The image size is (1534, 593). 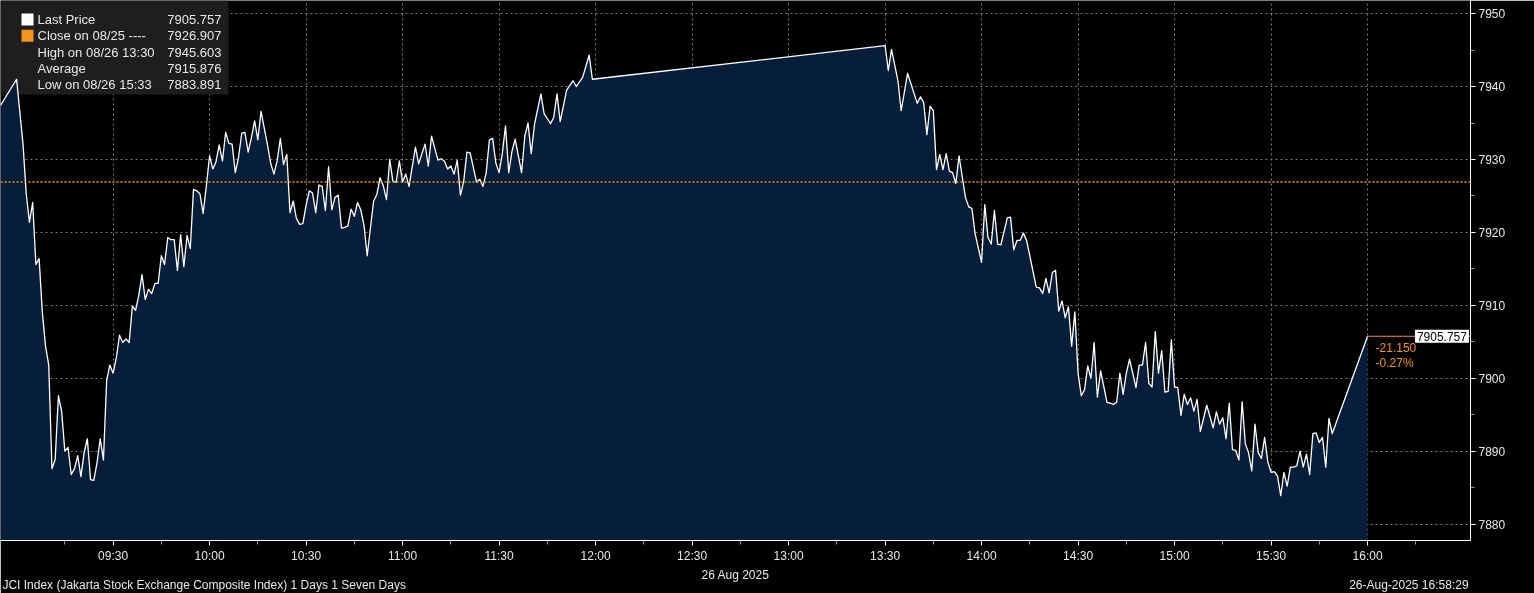 I want to click on x-axis-title: 26 Aug 2025, so click(x=735, y=574).